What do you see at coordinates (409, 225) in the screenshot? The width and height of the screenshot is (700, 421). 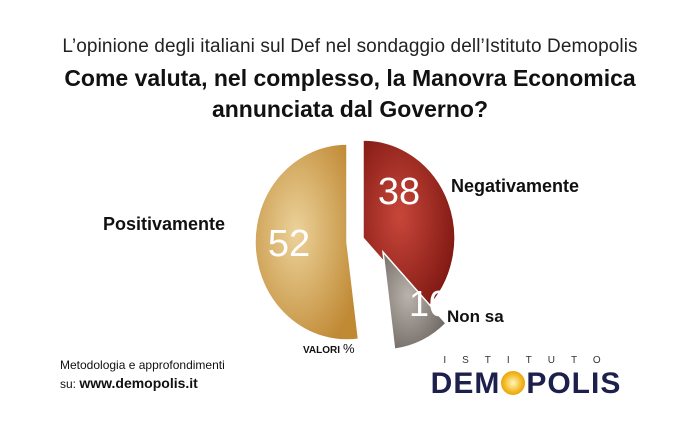 I see `pie-slice-negativamente` at bounding box center [409, 225].